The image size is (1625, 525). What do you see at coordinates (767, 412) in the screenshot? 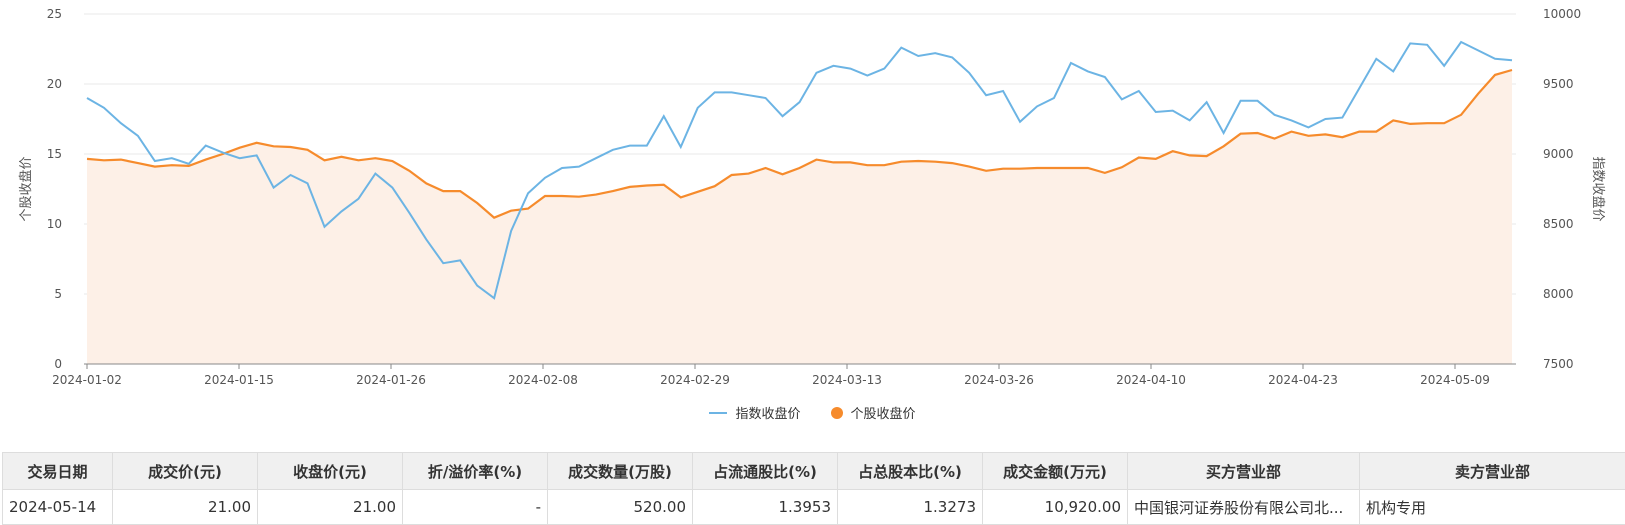
I see `legend-label-index: 指数收盘价` at bounding box center [767, 412].